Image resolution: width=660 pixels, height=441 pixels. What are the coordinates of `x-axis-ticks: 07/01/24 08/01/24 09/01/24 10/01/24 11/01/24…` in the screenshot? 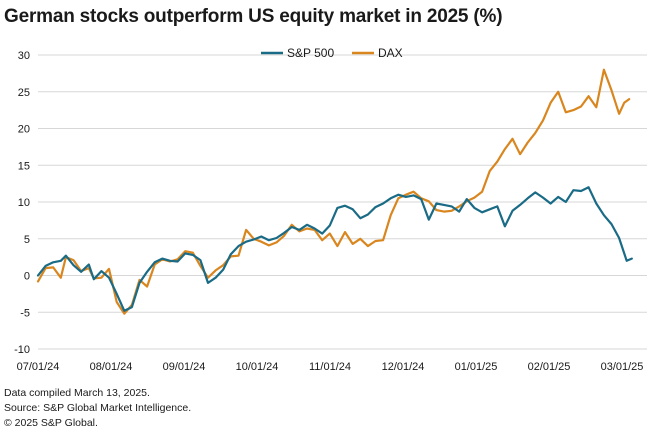 It's located at (330, 367).